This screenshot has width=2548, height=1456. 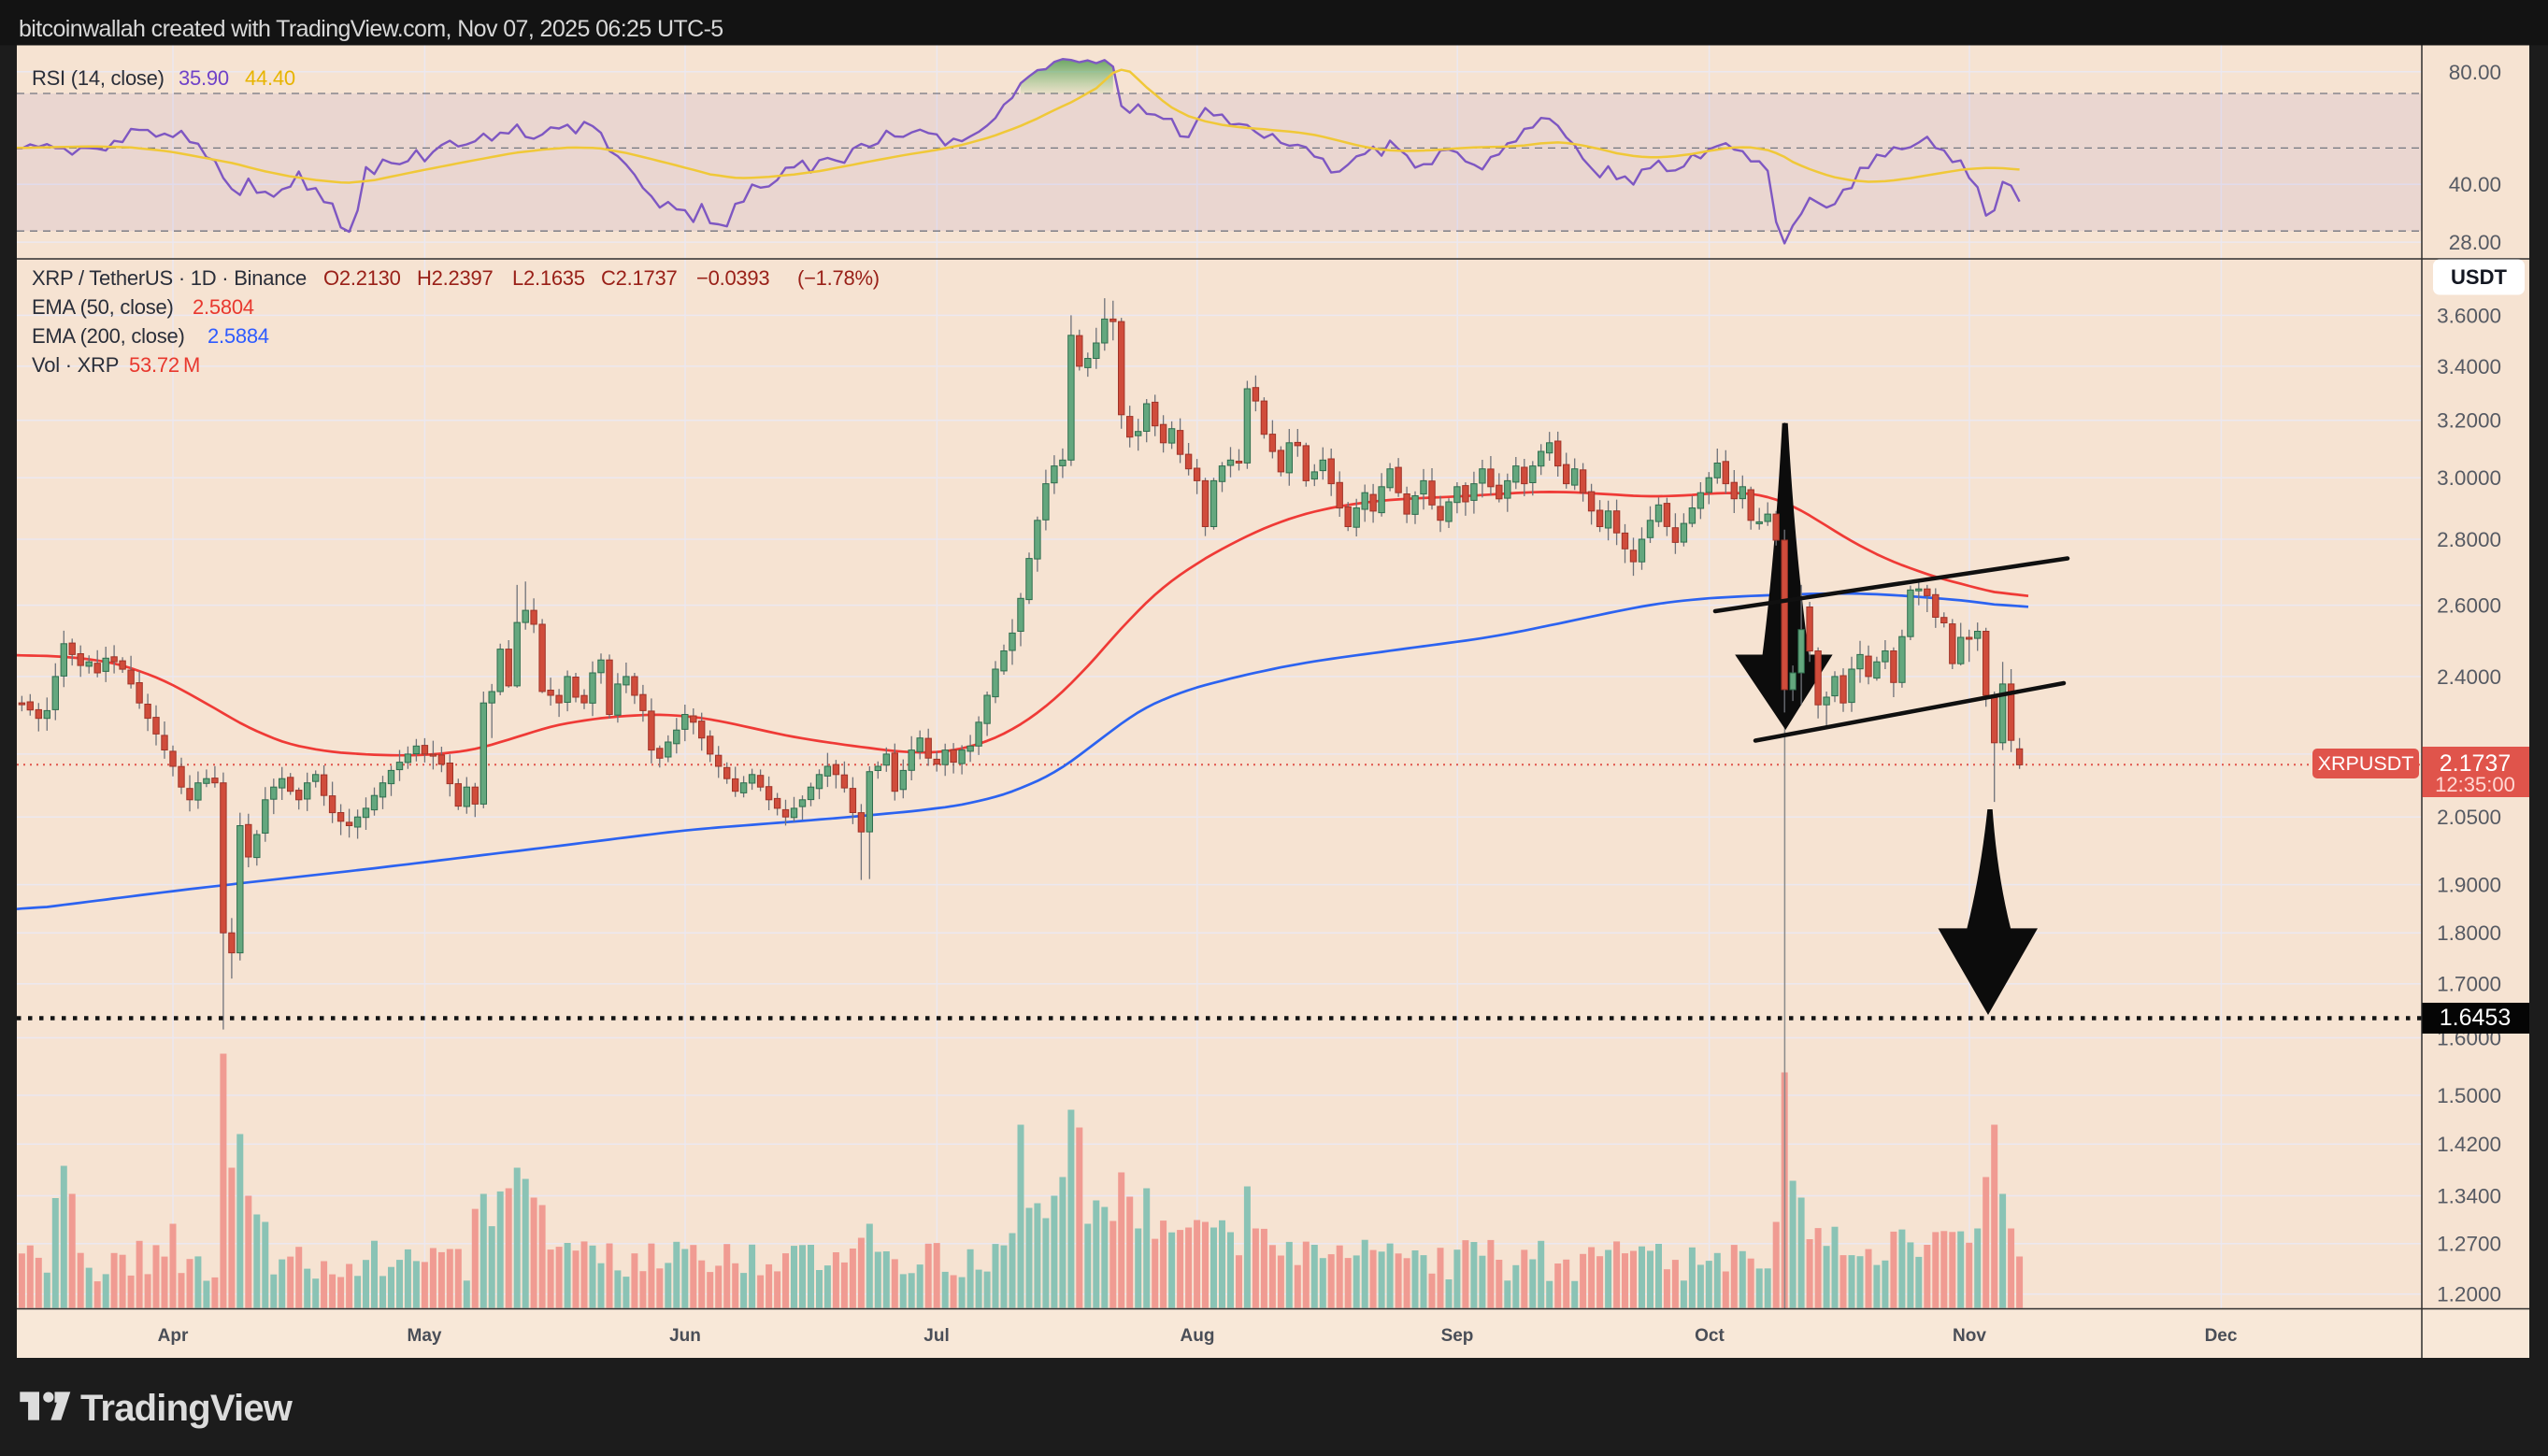 What do you see at coordinates (639, 278) in the screenshot?
I see `svg-text: C2.1737` at bounding box center [639, 278].